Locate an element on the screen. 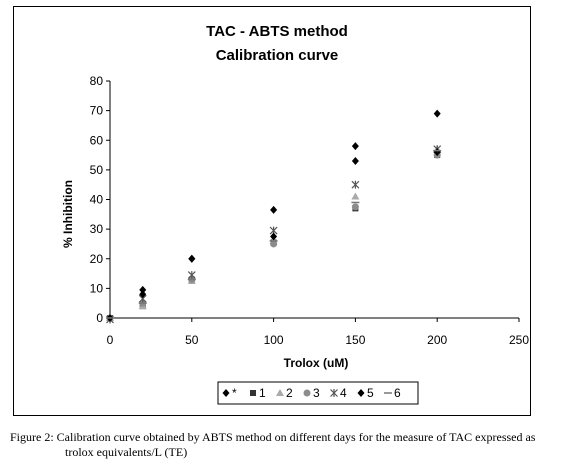 This screenshot has height=472, width=571. y-tick-label: 20 is located at coordinates (97, 259).